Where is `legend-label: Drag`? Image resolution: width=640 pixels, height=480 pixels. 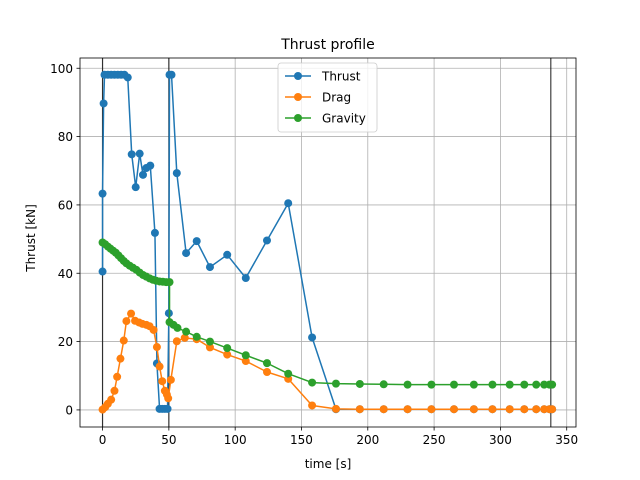
legend-label: Drag is located at coordinates (336, 98).